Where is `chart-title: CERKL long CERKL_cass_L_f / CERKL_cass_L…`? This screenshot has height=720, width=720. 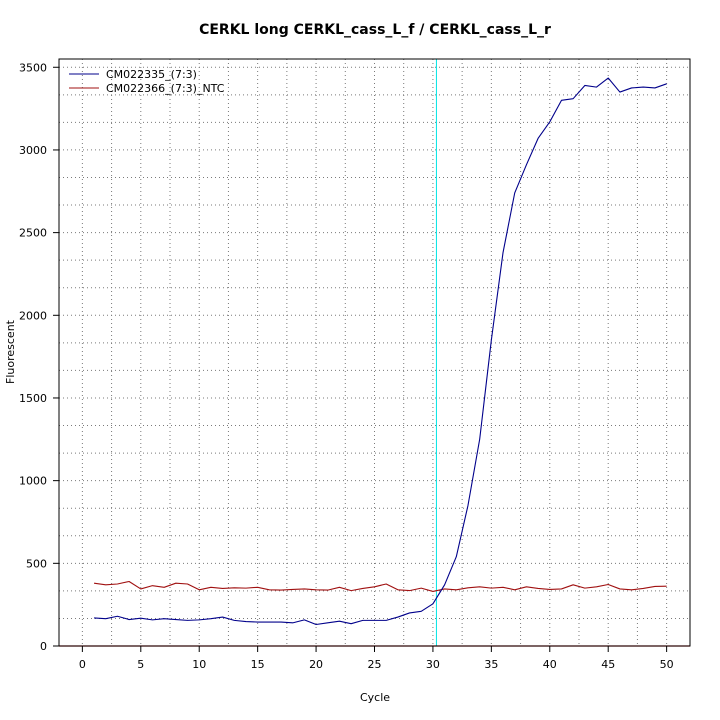
chart-title: CERKL long CERKL_cass_L_f / CERKL_cass_L… is located at coordinates (375, 30).